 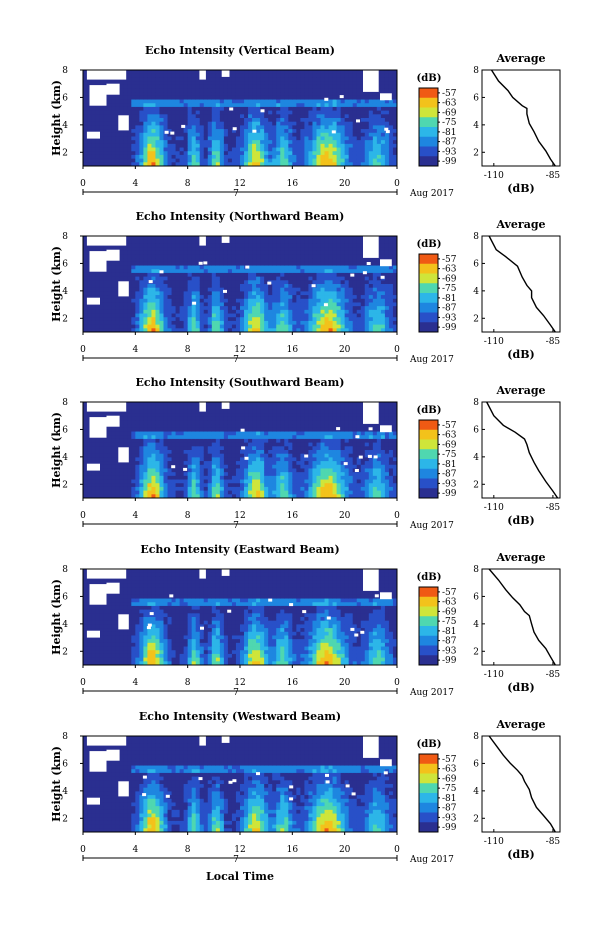 I want to click on missing-data-block, so click(x=113, y=255).